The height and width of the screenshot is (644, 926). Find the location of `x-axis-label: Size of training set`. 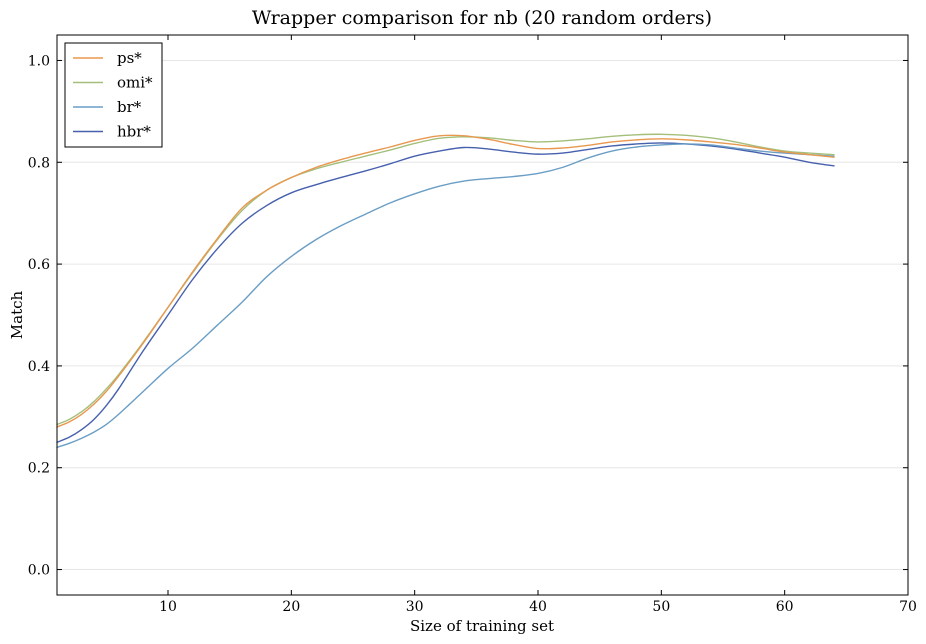

x-axis-label: Size of training set is located at coordinates (482, 626).